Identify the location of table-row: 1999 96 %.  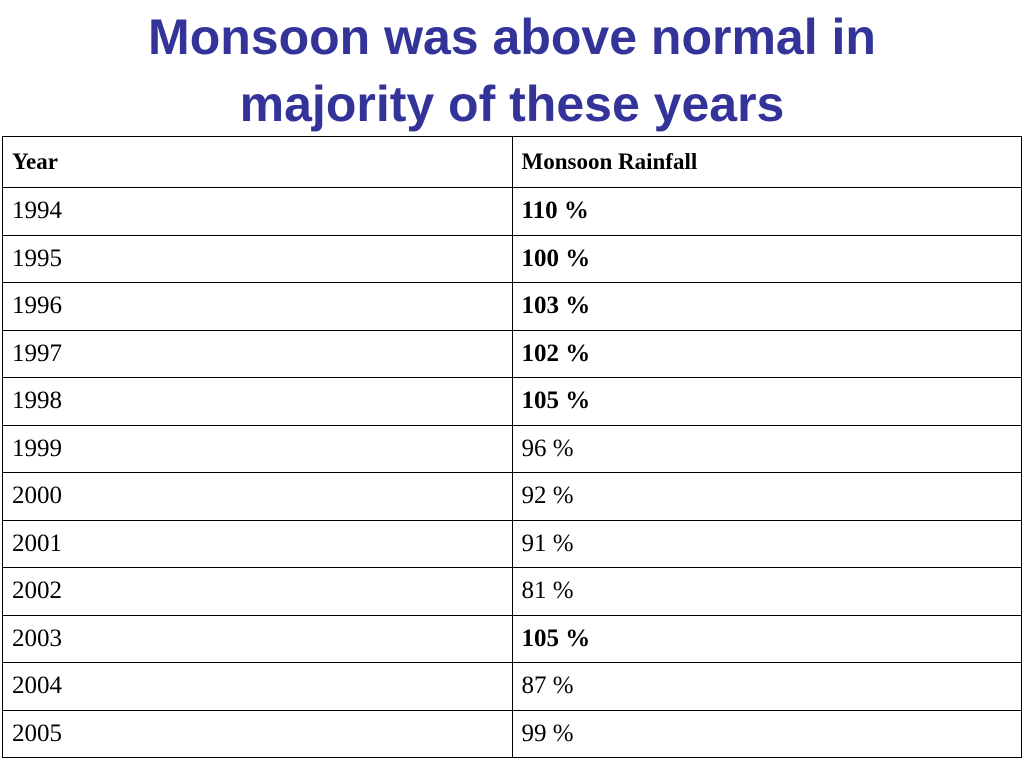
(512, 448).